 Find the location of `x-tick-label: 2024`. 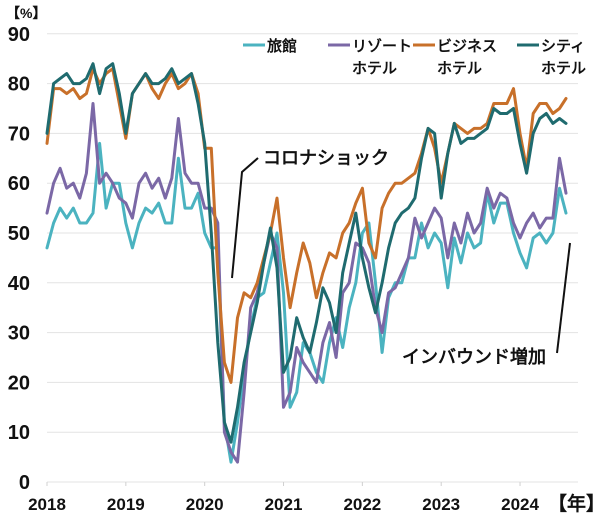

x-tick-label: 2024 is located at coordinates (520, 504).